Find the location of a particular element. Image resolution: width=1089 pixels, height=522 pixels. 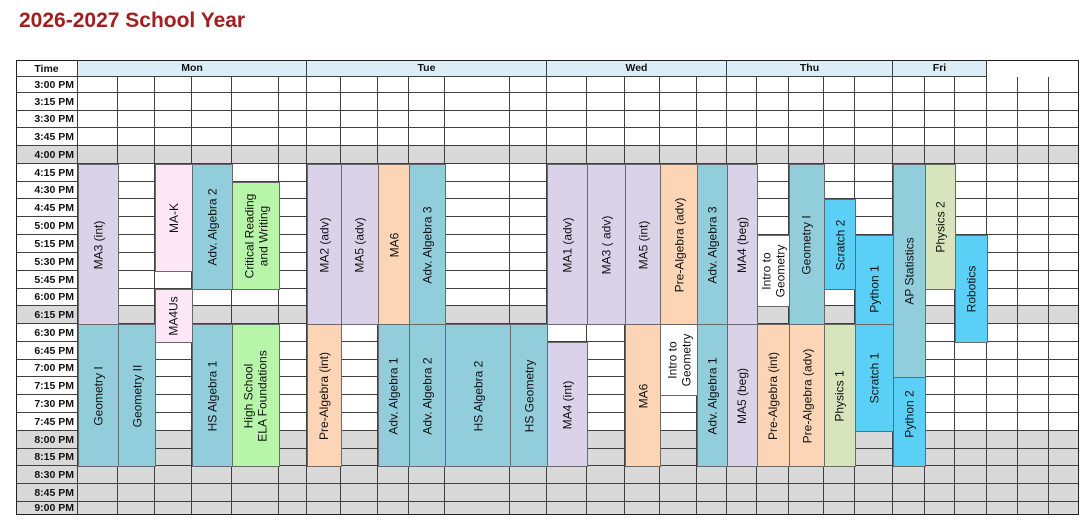

class-label: MA4 (beg) is located at coordinates (742, 244).